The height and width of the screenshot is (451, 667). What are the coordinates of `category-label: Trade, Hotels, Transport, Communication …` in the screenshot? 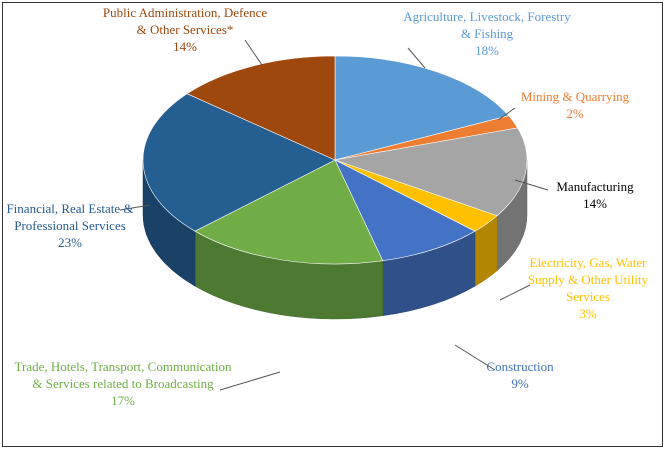 It's located at (123, 375).